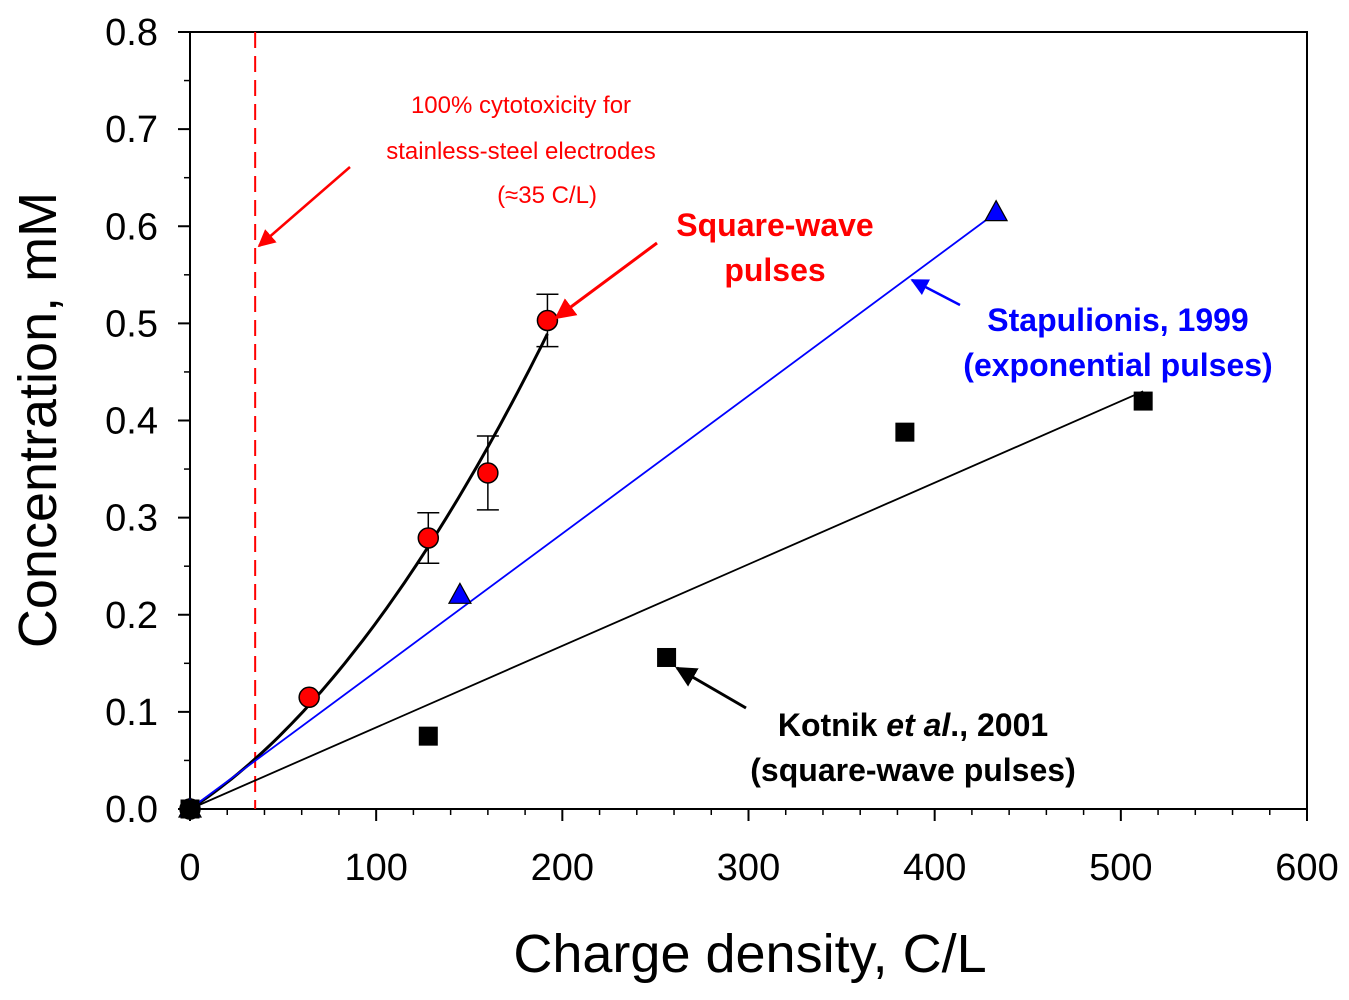  Describe the element at coordinates (918, 725) in the screenshot. I see `annotation-kotnik-etal: et al` at that location.